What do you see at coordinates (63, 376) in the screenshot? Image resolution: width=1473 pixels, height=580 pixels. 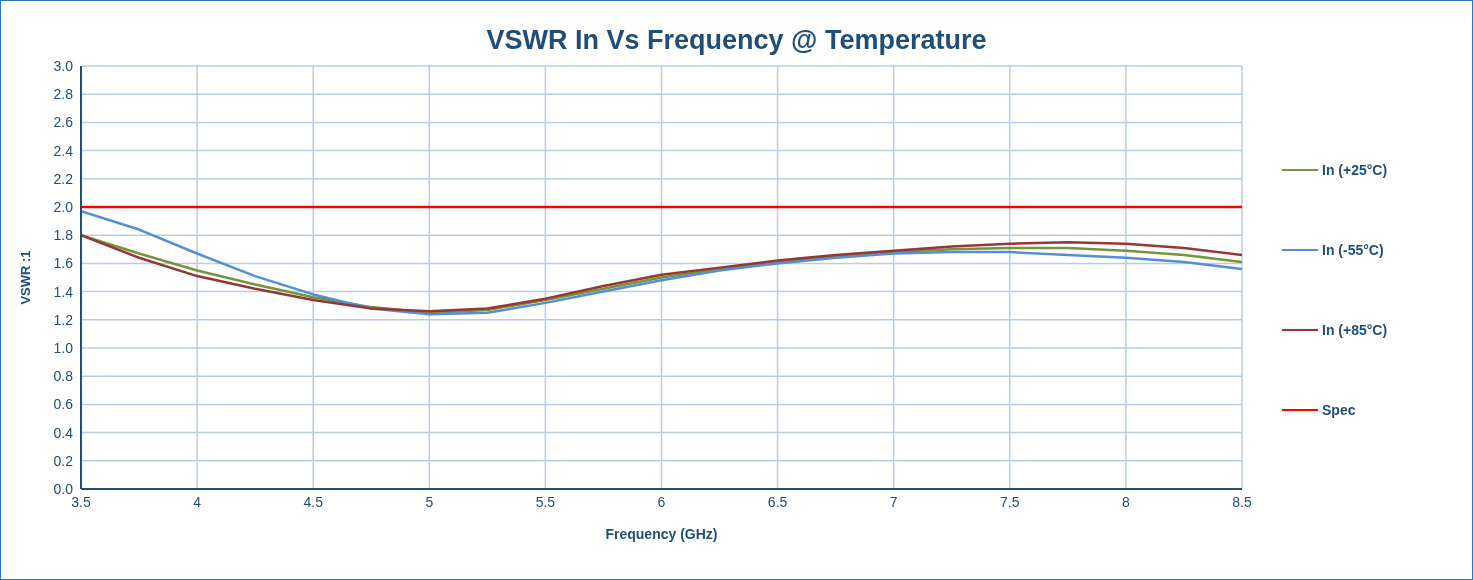 I see `y-tick-label: 0.8` at bounding box center [63, 376].